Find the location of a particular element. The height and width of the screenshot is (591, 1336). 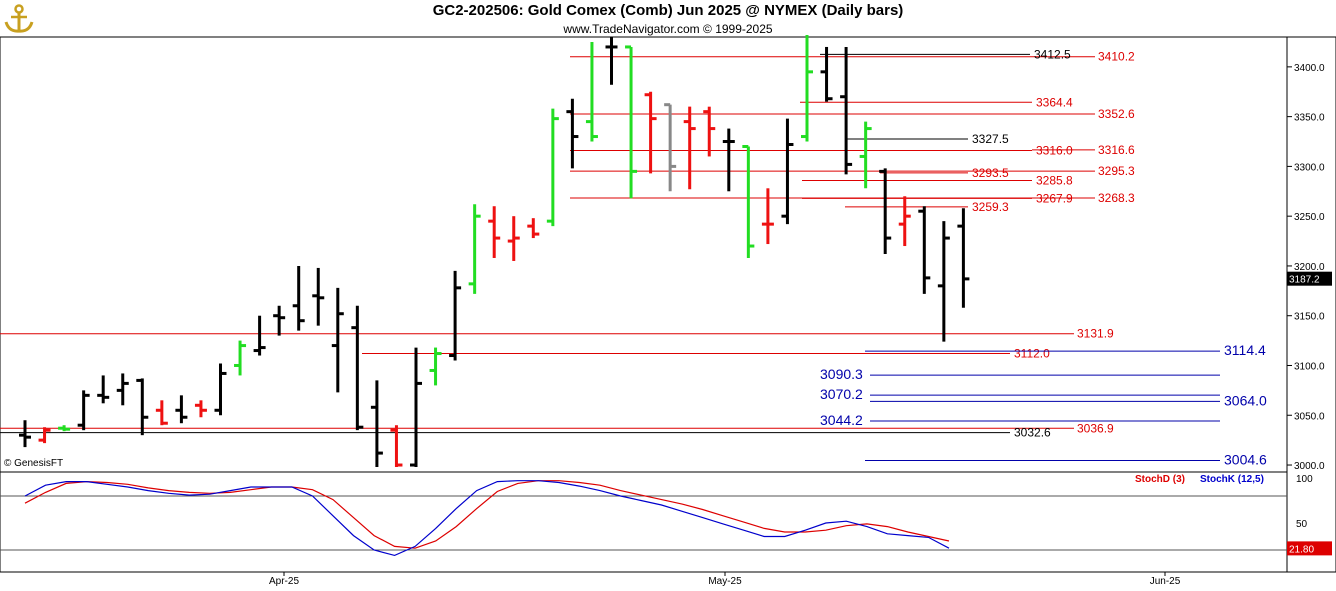

stochK-legend: StochK (12,5) is located at coordinates (1232, 479).